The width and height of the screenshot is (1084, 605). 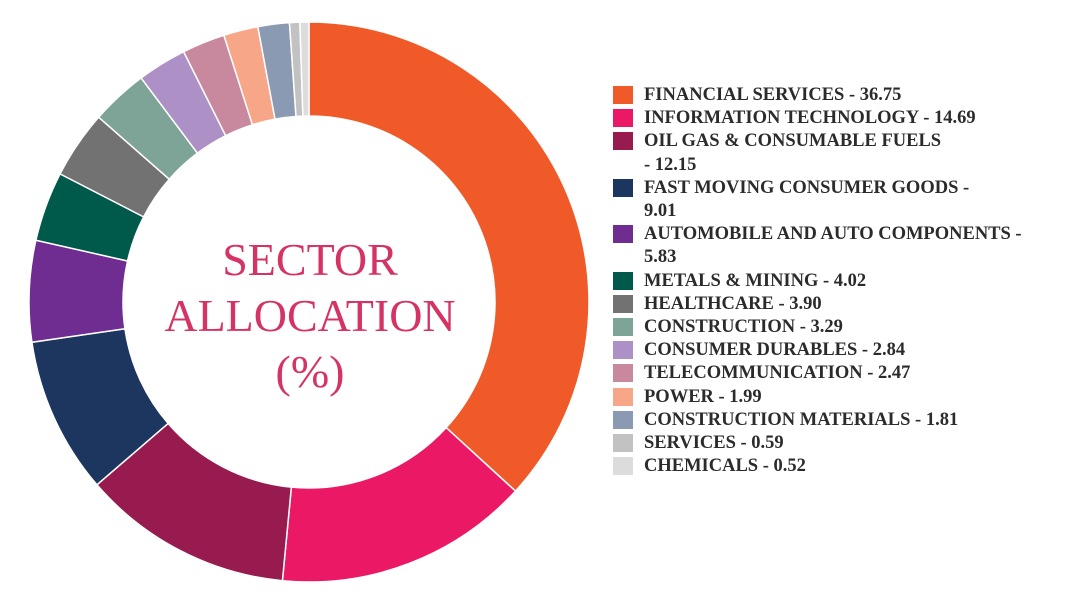 What do you see at coordinates (846, 304) in the screenshot?
I see `legend-item: HEALTHCARE - 3.90` at bounding box center [846, 304].